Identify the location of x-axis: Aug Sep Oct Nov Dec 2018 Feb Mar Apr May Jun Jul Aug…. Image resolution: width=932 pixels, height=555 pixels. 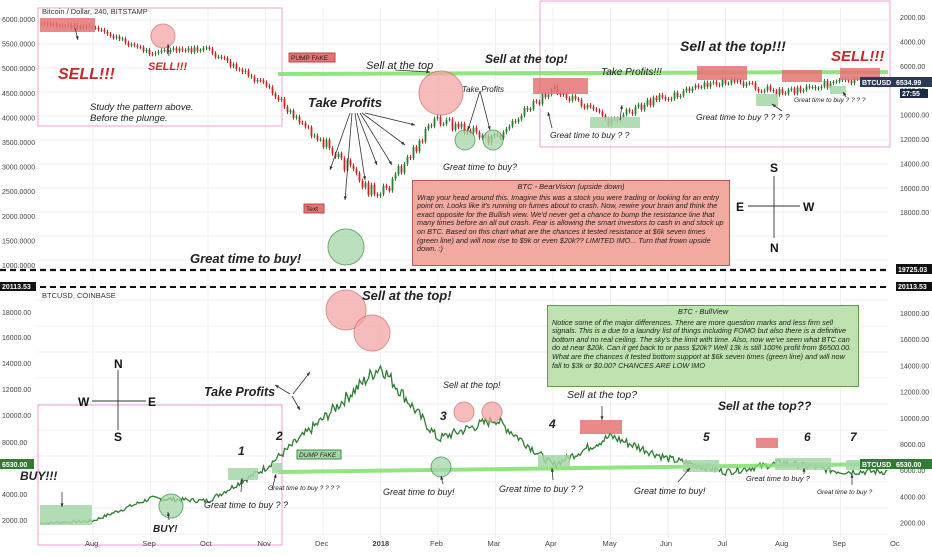
(492, 543).